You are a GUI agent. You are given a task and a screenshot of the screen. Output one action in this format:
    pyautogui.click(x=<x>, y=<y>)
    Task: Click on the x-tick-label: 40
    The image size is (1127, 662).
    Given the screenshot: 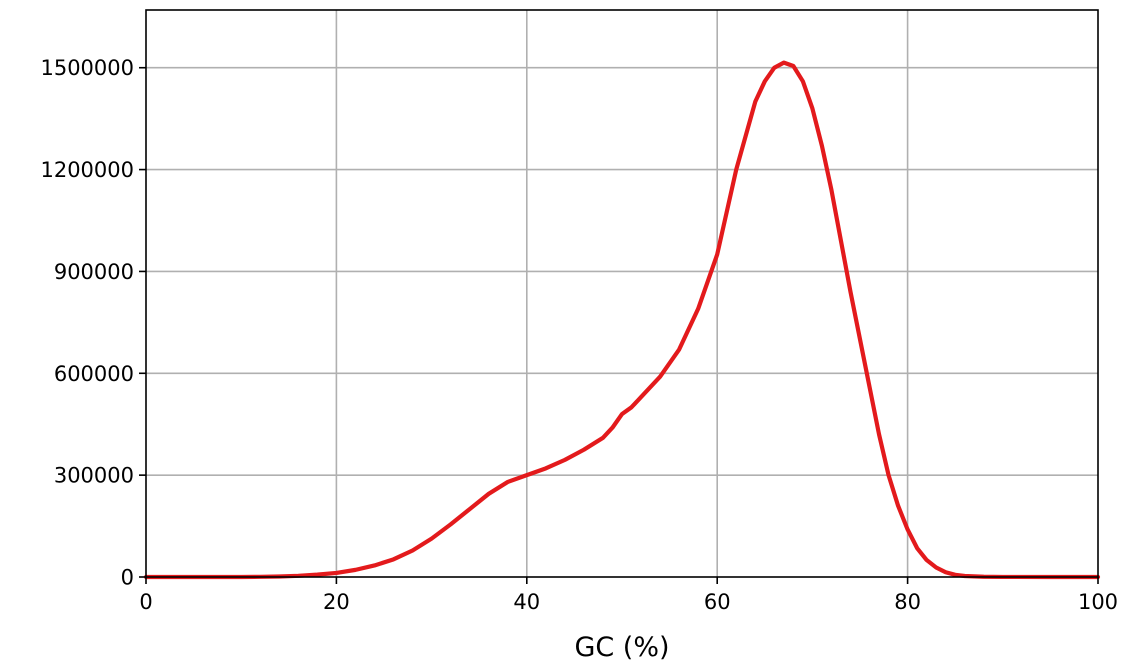 What is the action you would take?
    pyautogui.click(x=526, y=602)
    